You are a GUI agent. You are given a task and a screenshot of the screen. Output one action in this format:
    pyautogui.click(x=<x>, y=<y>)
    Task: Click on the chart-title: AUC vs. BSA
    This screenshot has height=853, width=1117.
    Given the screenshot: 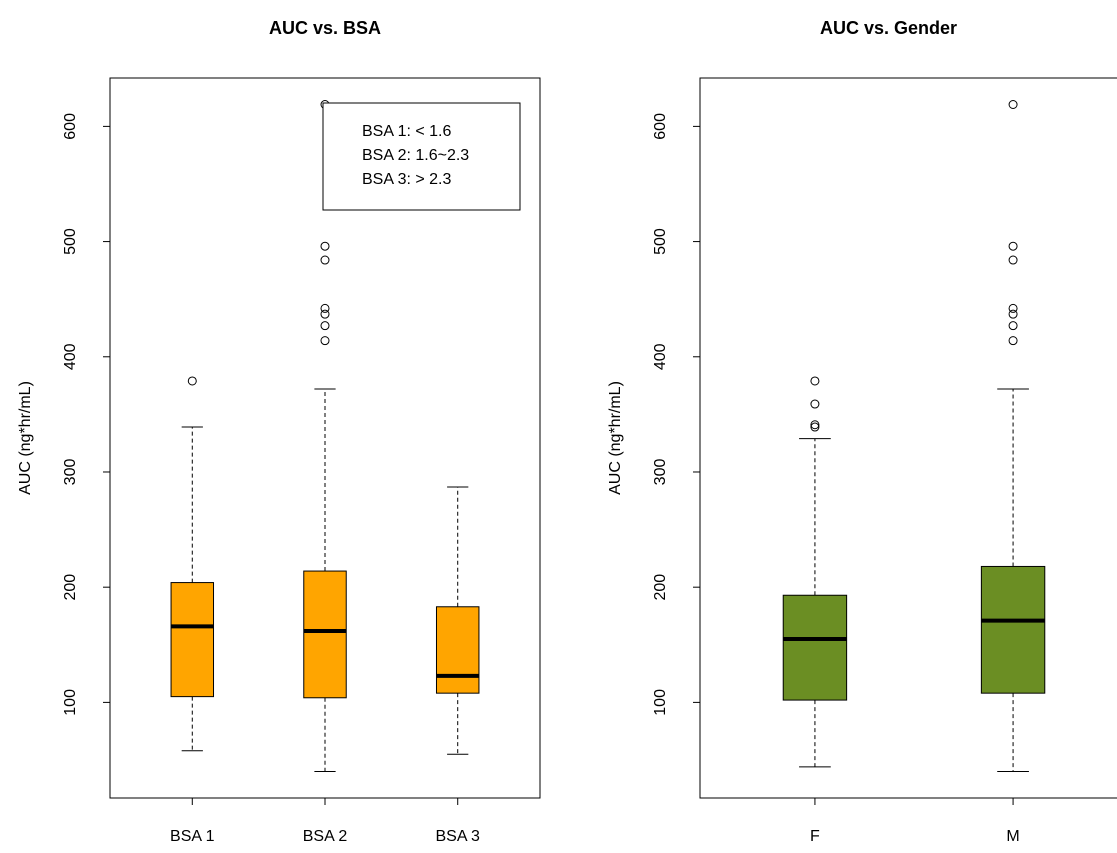 What is the action you would take?
    pyautogui.click(x=325, y=28)
    